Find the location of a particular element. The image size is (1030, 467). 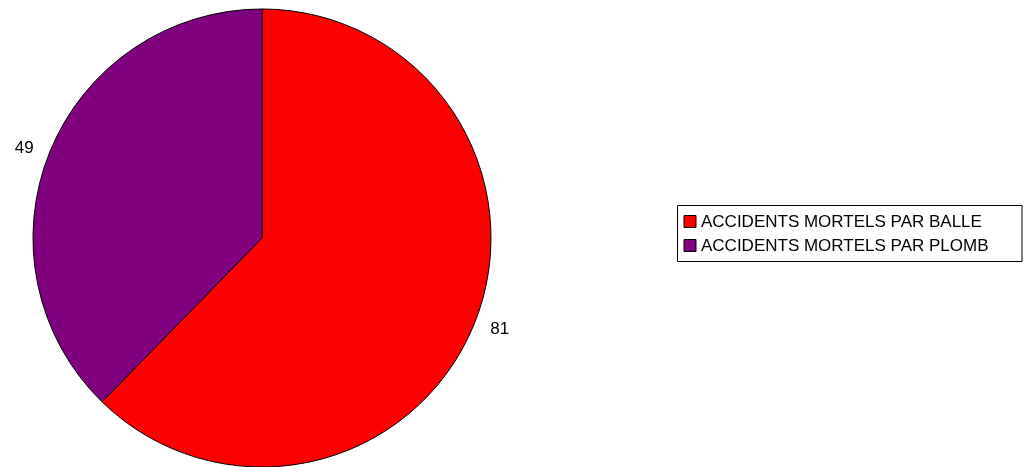

legend-label: ACCIDENTS MORTELS PAR PLOMB is located at coordinates (845, 245).